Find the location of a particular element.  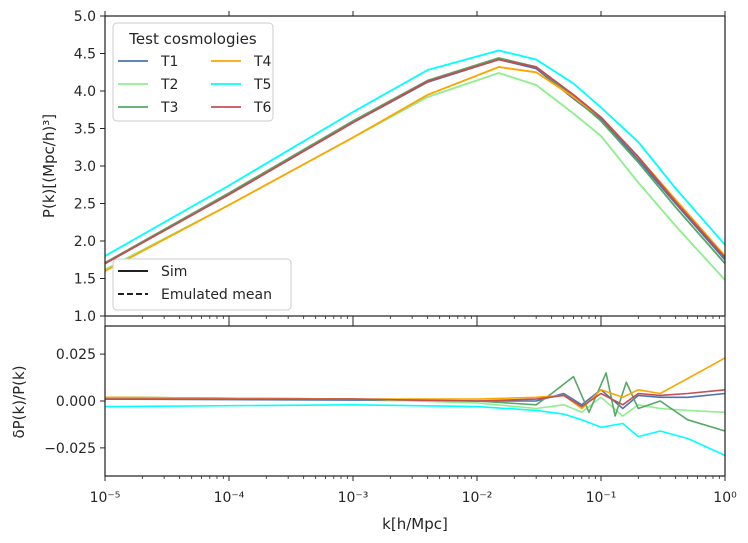

top-ytick-label: 3.5 is located at coordinates (85, 130).